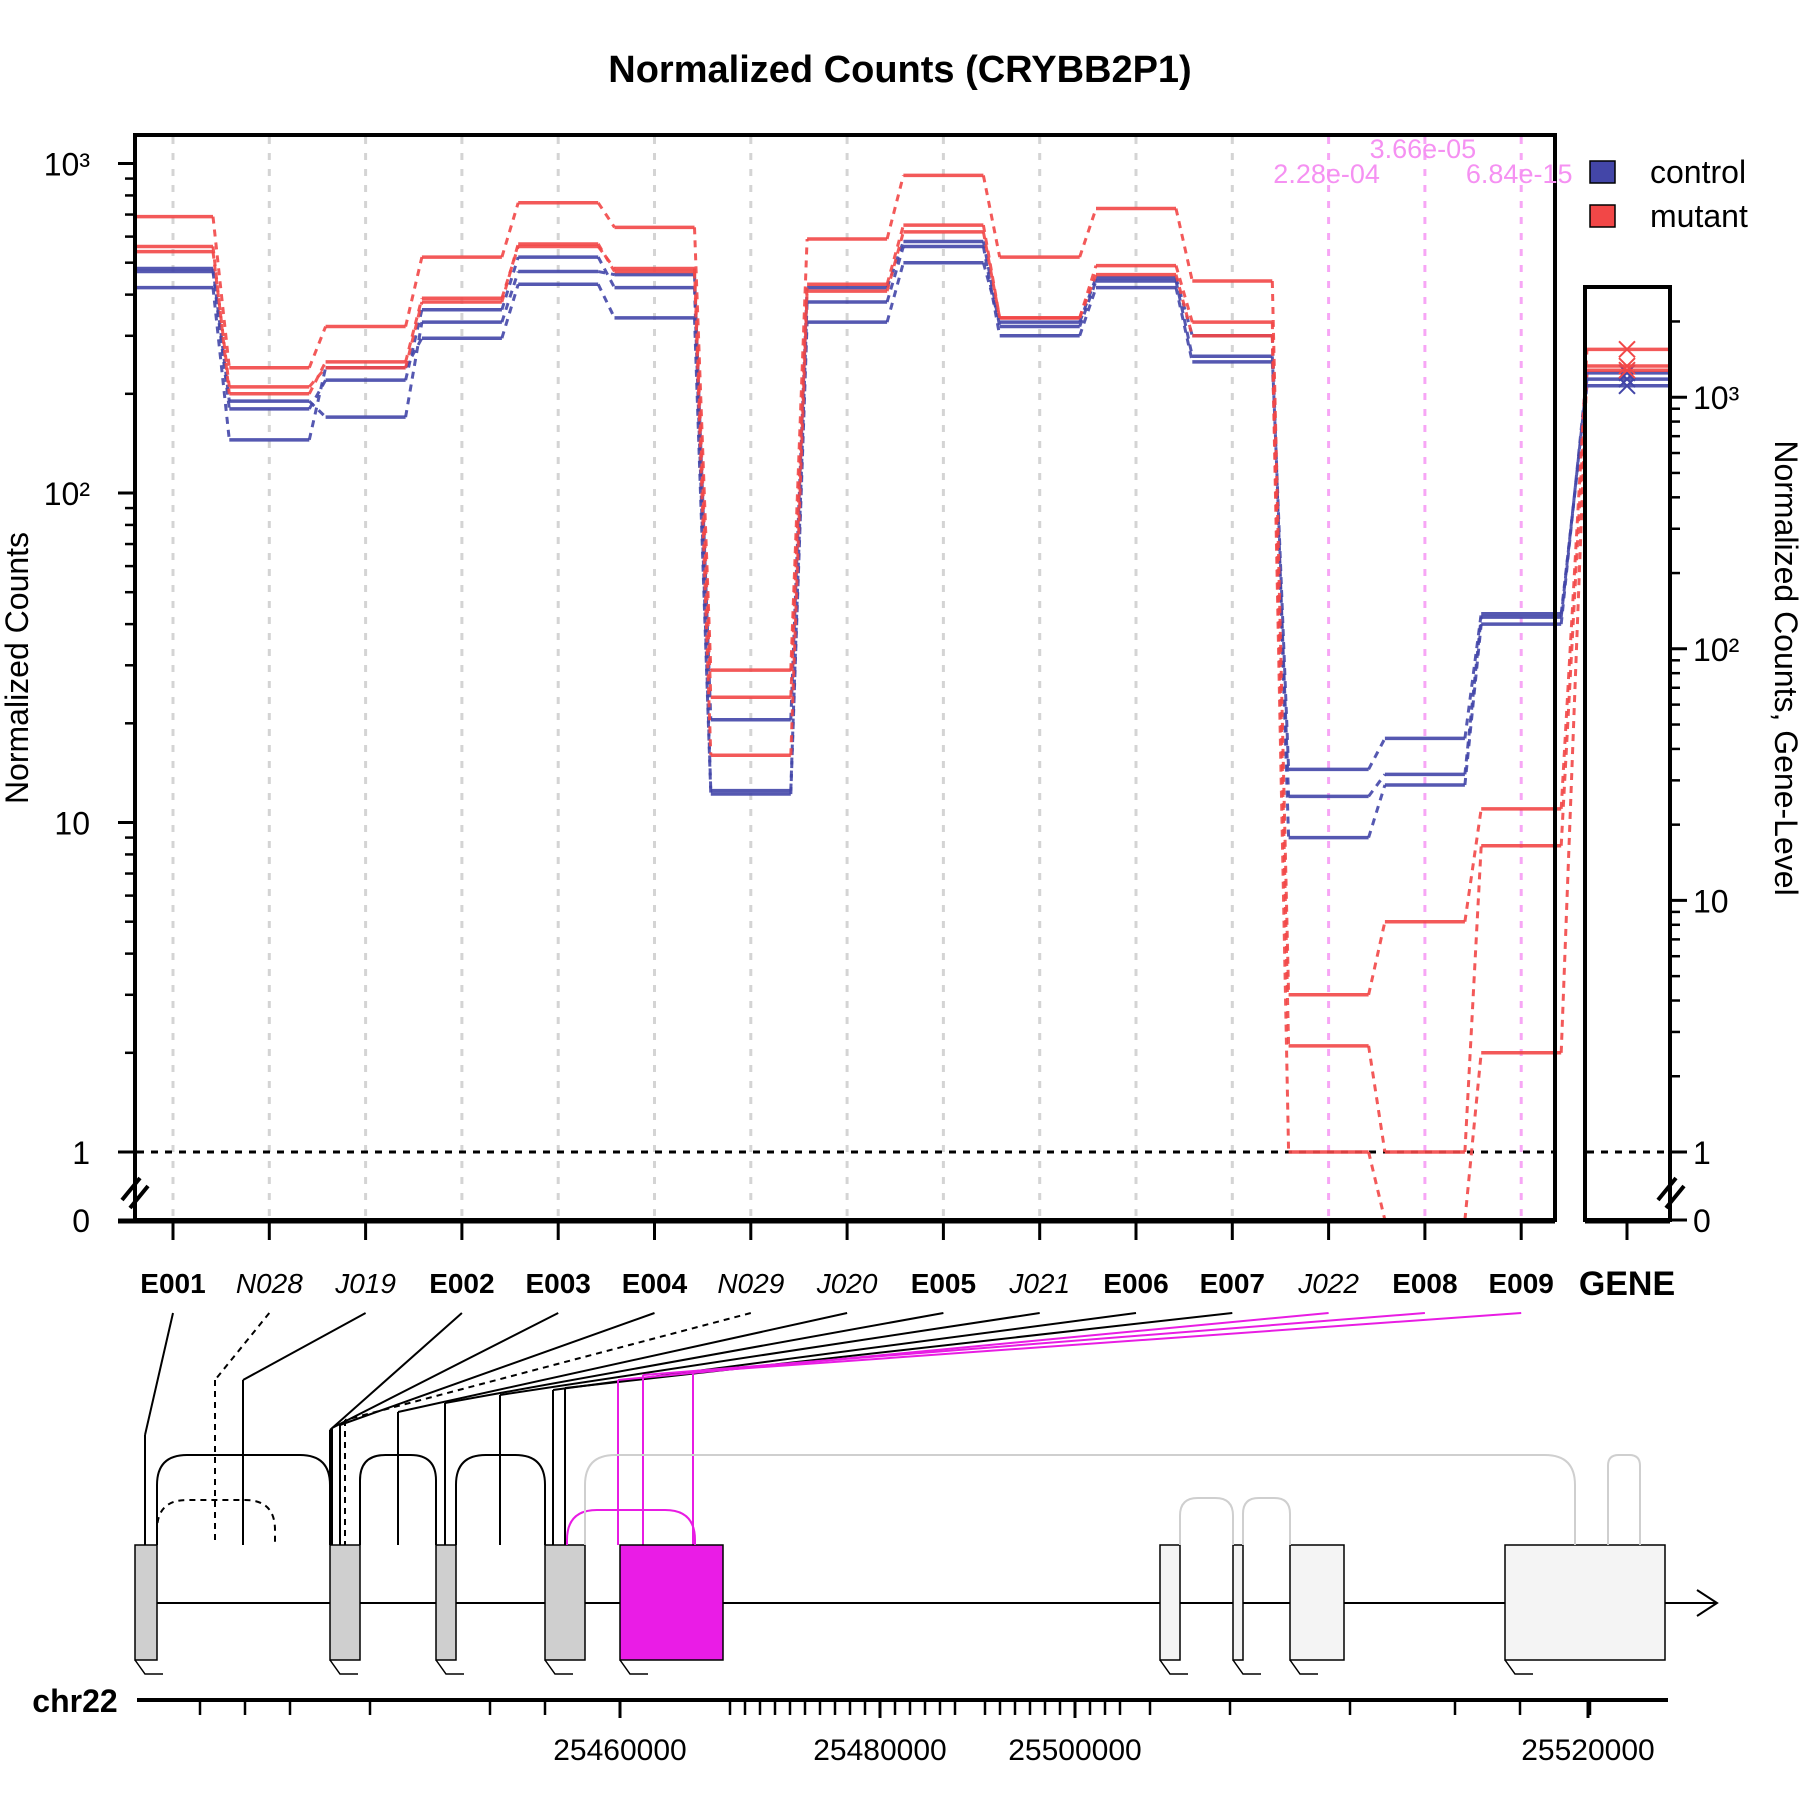 The width and height of the screenshot is (1800, 1800). Describe the element at coordinates (1377, 811) in the screenshot. I see `series-connector-control-3-J022` at that location.